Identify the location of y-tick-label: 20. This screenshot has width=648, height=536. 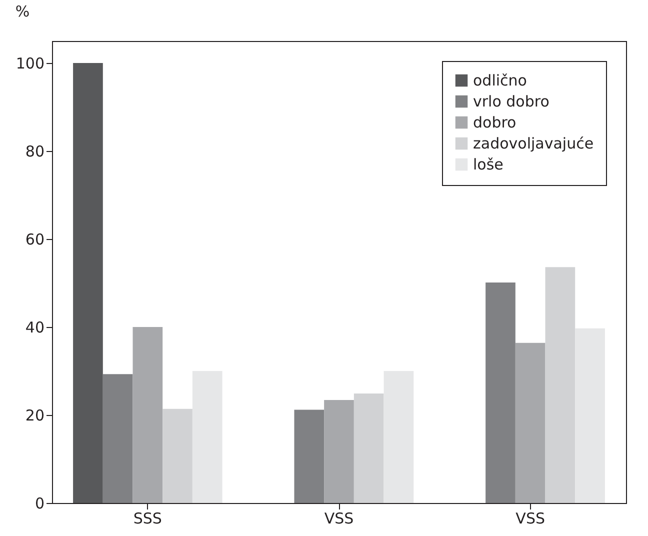
(34, 415).